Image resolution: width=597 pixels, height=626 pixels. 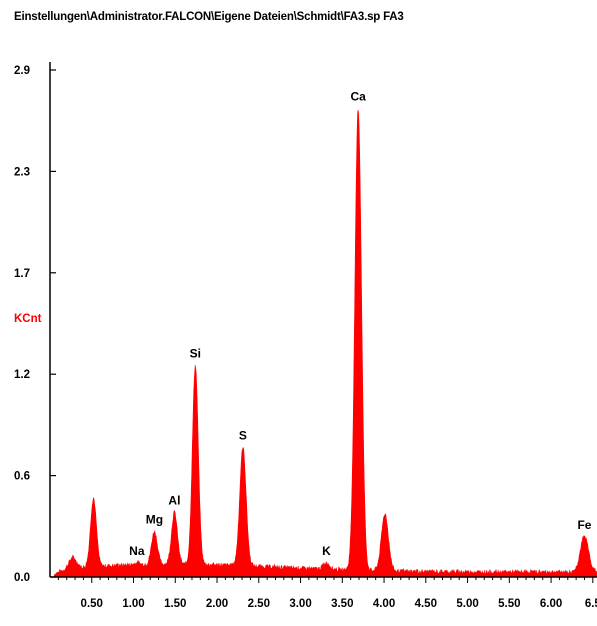 What do you see at coordinates (22, 477) in the screenshot?
I see `y-tick-label: 0.6` at bounding box center [22, 477].